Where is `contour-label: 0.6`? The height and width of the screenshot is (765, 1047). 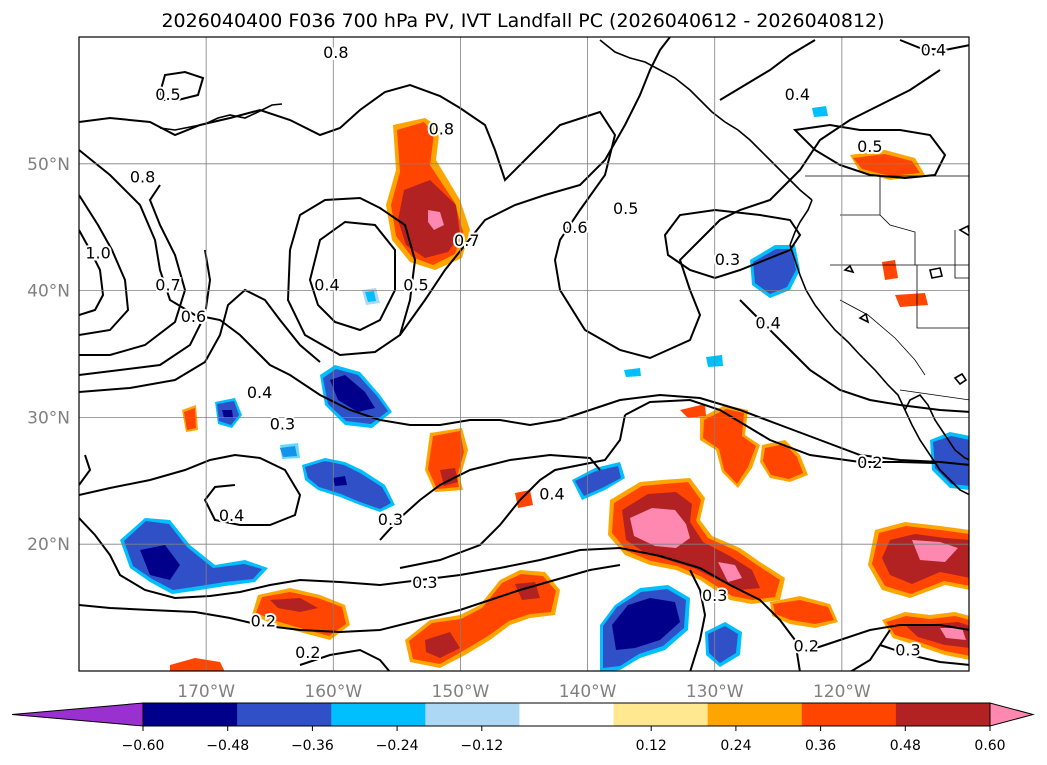
contour-label: 0.6 is located at coordinates (193, 316).